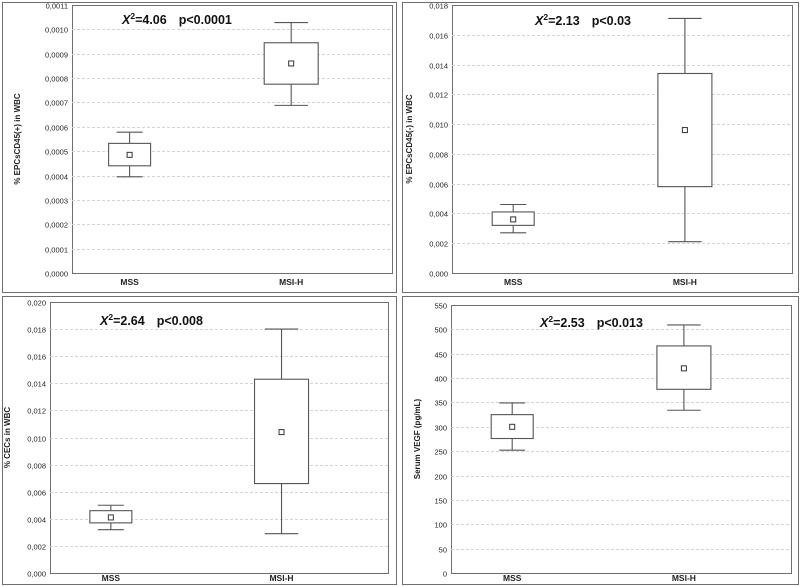 This screenshot has height=586, width=800. Describe the element at coordinates (440, 427) in the screenshot. I see `y-tick-label: 300` at that location.